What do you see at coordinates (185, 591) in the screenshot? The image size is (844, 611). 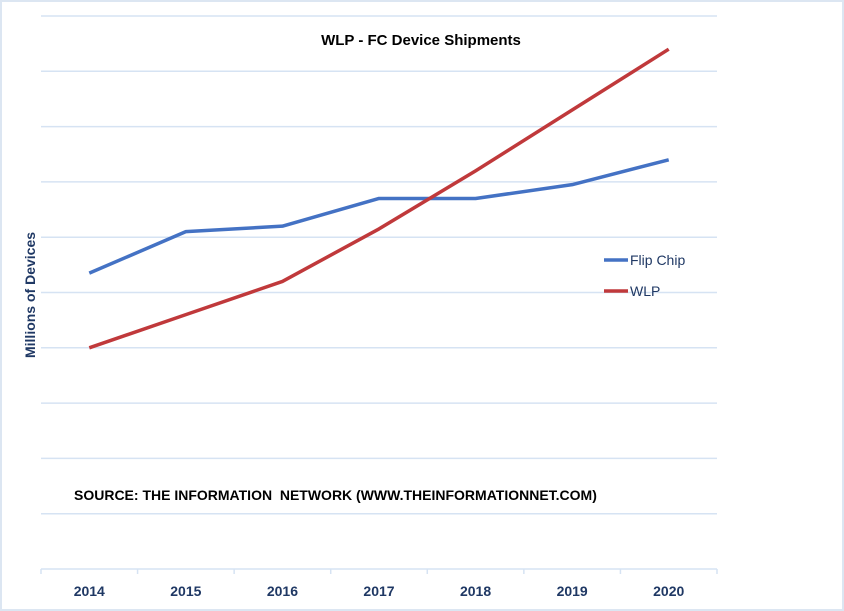 I see `x-tick-label: 2015` at bounding box center [185, 591].